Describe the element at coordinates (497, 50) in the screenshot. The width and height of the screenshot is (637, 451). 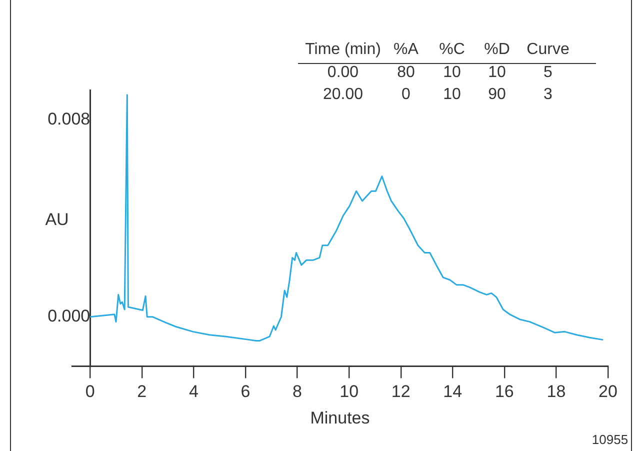
I see `text: %D` at that location.